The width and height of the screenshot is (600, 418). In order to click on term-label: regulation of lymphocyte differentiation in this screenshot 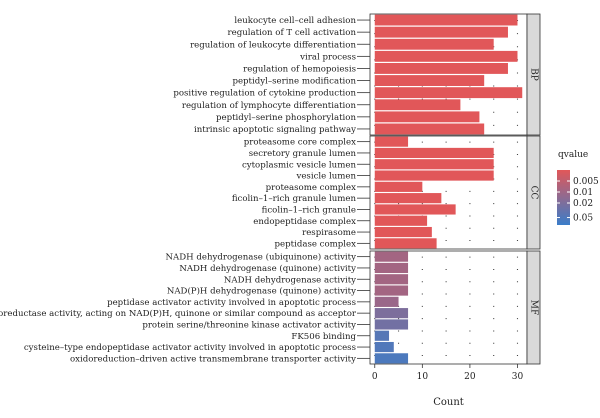, I will do `click(269, 106)`.